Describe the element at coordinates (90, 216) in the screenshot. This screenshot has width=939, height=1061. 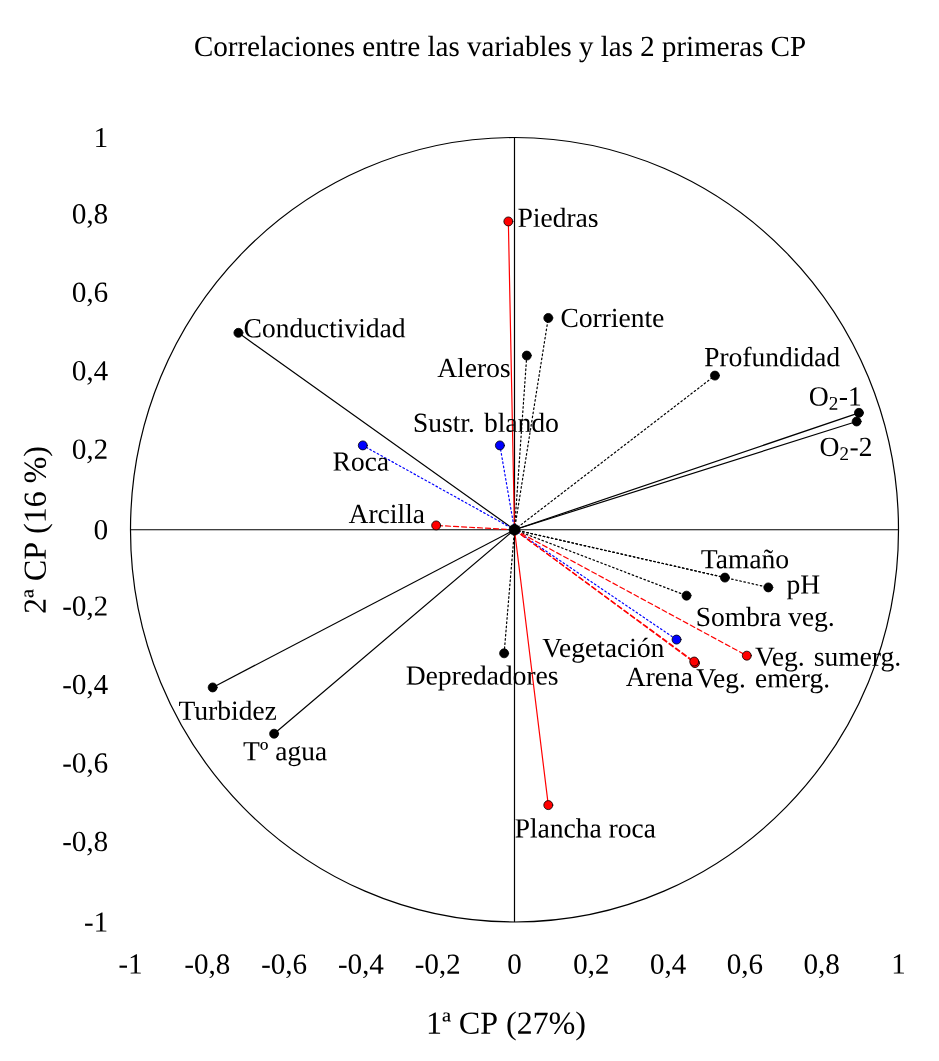
I see `y-tick-label: 0,8` at that location.